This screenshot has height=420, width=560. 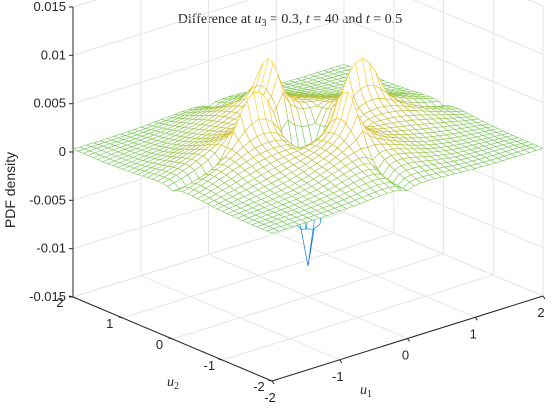 What do you see at coordinates (159, 344) in the screenshot?
I see `y-tick-label: 0` at bounding box center [159, 344].